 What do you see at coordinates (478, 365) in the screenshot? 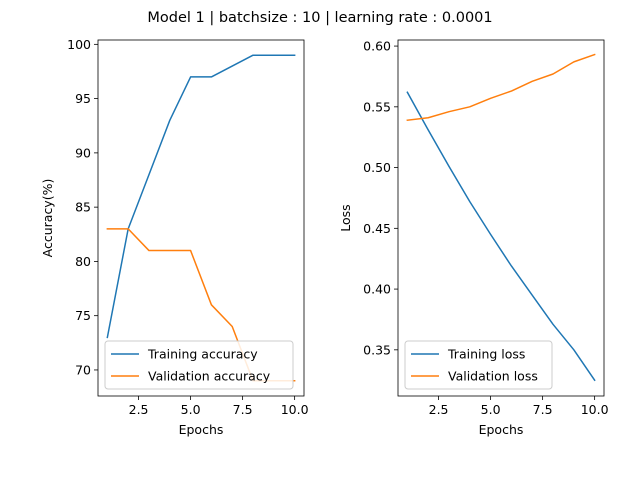
I see `loss-legend-box` at bounding box center [478, 365].